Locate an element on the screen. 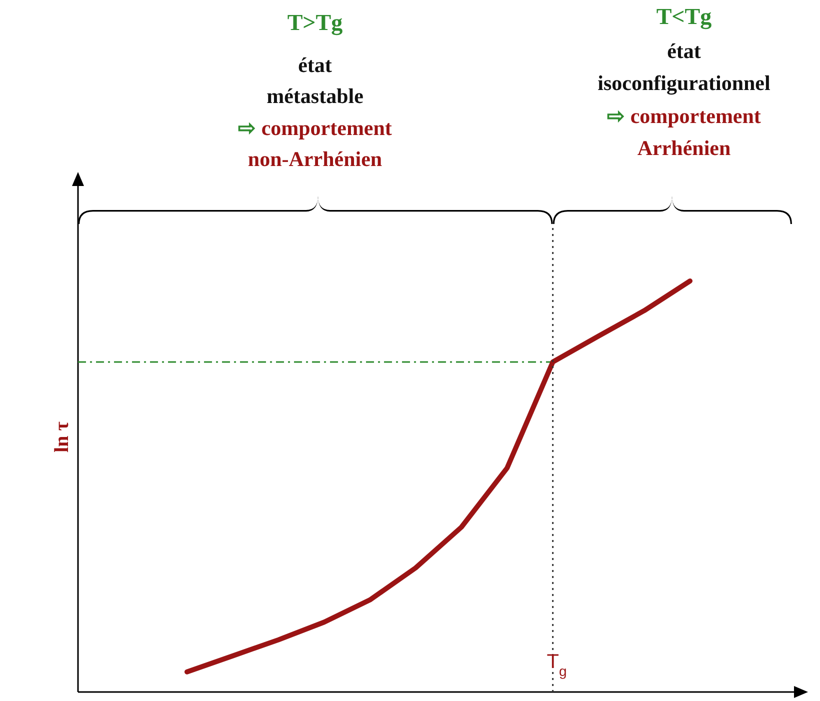 The width and height of the screenshot is (820, 701). y-axis-title: ln τ is located at coordinates (62, 437).